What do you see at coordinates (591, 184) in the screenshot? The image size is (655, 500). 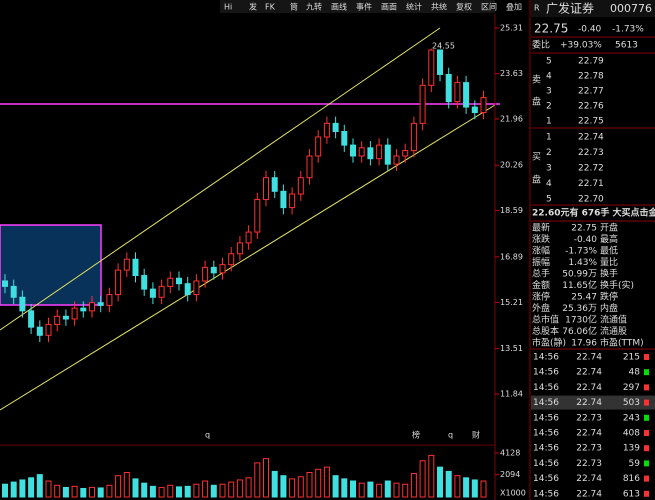 I see `buy-price: 22.71` at bounding box center [591, 184].